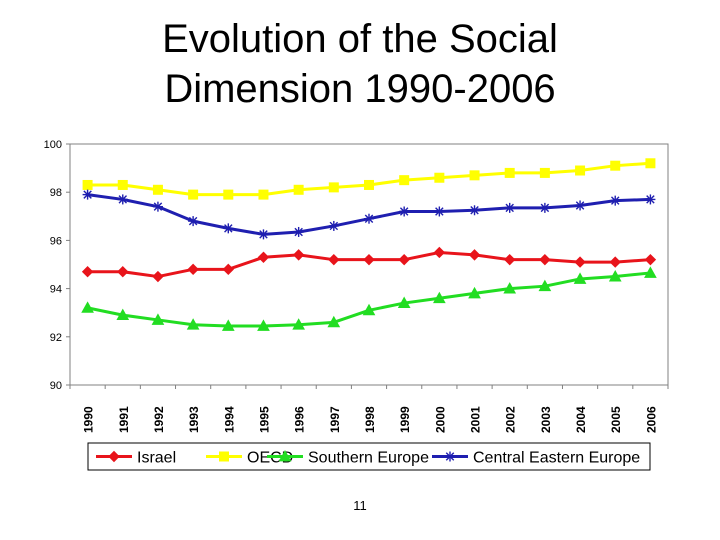 Image resolution: width=720 pixels, height=540 pixels. I want to click on x-tick-label: 2001, so click(476, 419).